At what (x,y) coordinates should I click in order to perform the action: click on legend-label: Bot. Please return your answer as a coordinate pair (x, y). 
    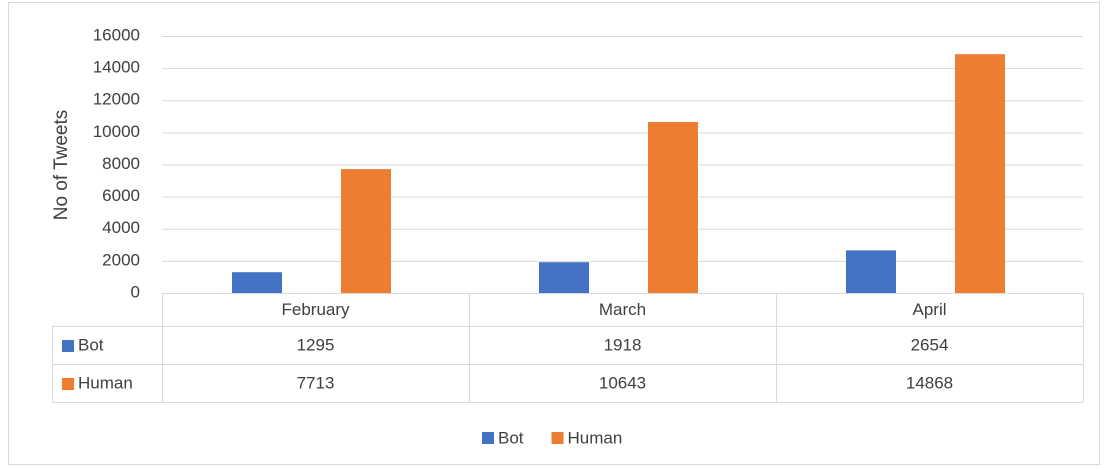
    Looking at the image, I should click on (511, 437).